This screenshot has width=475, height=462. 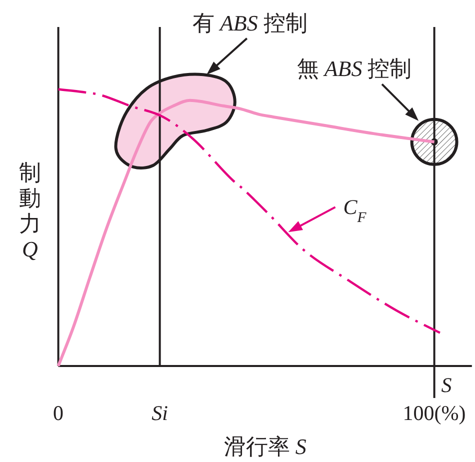 I want to click on ref-line-label: S, so click(x=446, y=385).